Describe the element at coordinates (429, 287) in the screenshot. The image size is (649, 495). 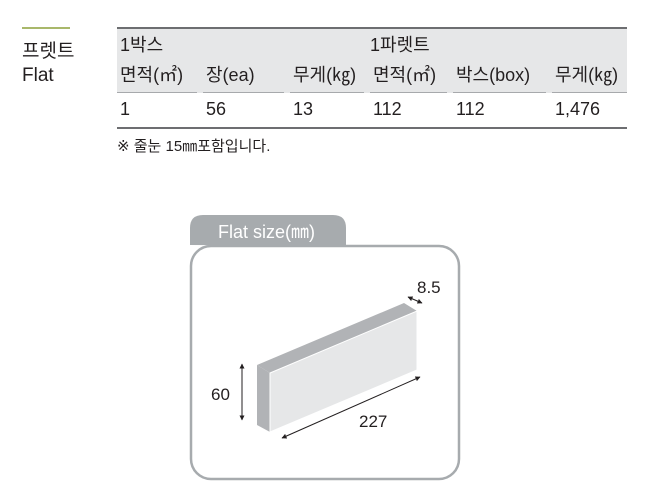
I see `thickness-label: 8.5` at that location.